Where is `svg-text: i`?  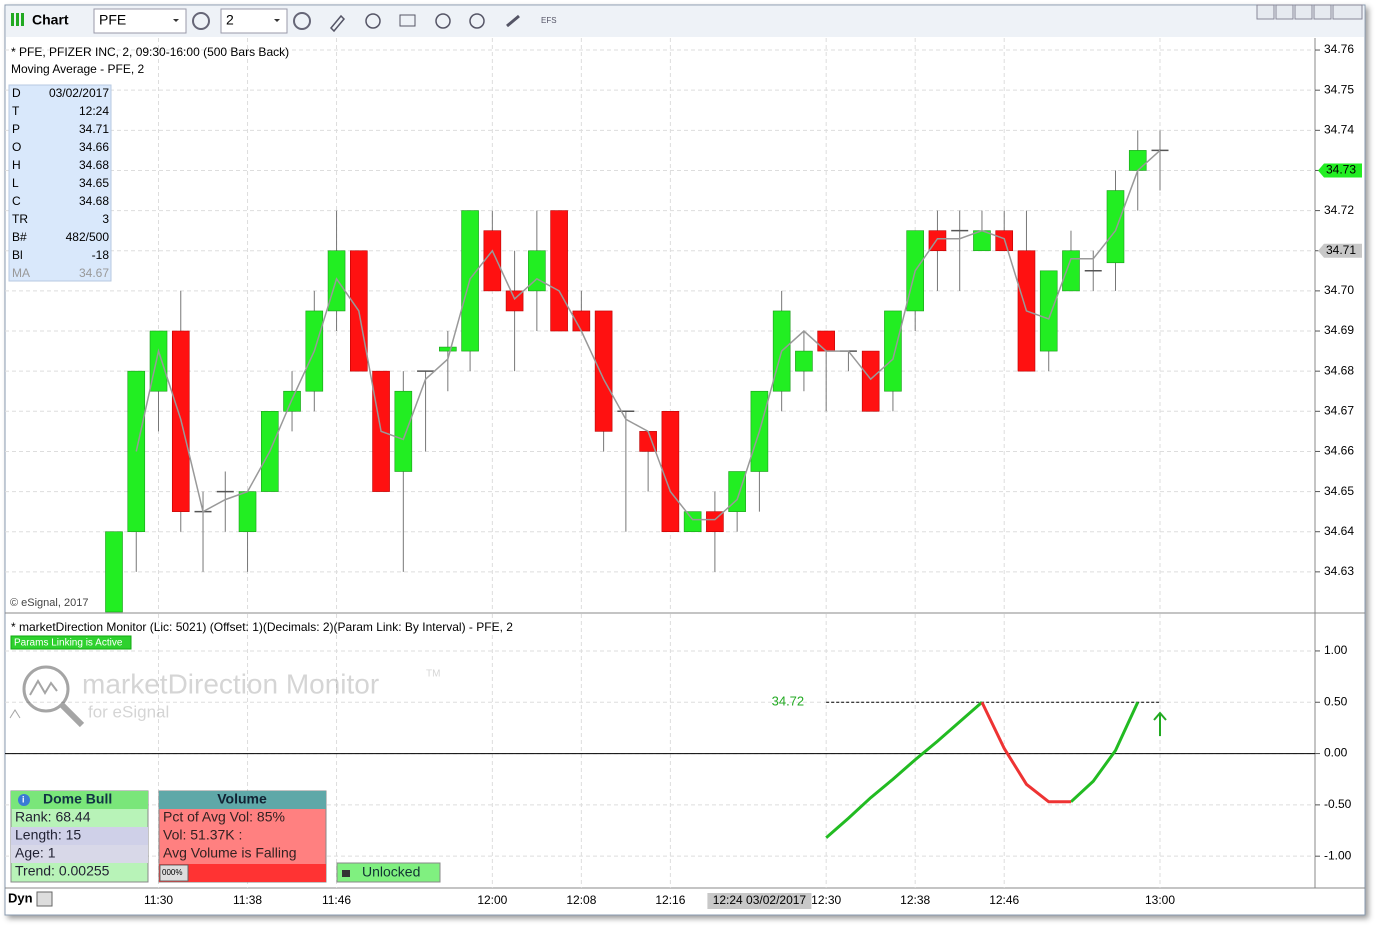
svg-text: i is located at coordinates (23, 799).